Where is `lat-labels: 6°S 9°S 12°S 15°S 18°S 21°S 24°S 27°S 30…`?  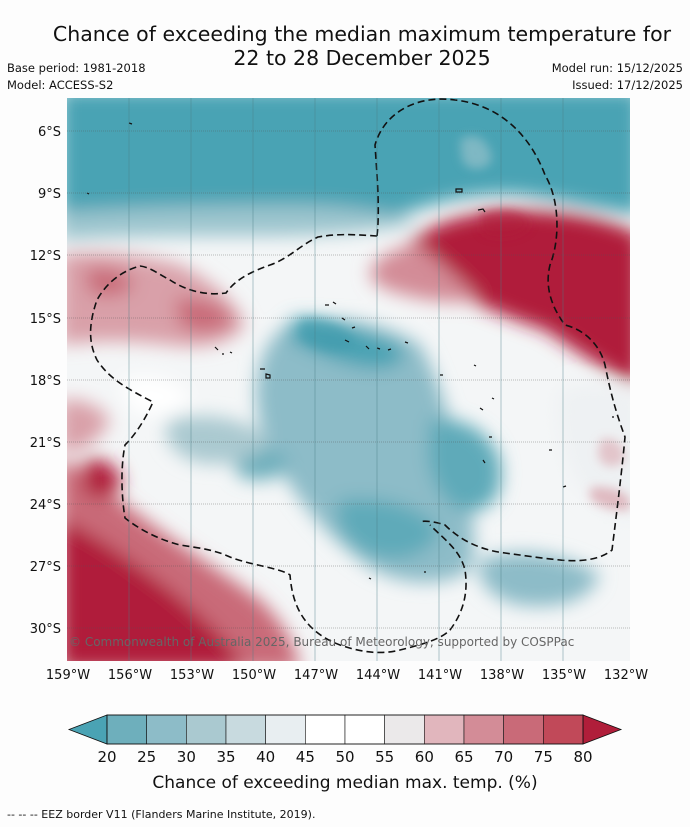
lat-labels: 6°S 9°S 12°S 15°S 18°S 21°S 24°S 27°S 30… is located at coordinates (45, 381).